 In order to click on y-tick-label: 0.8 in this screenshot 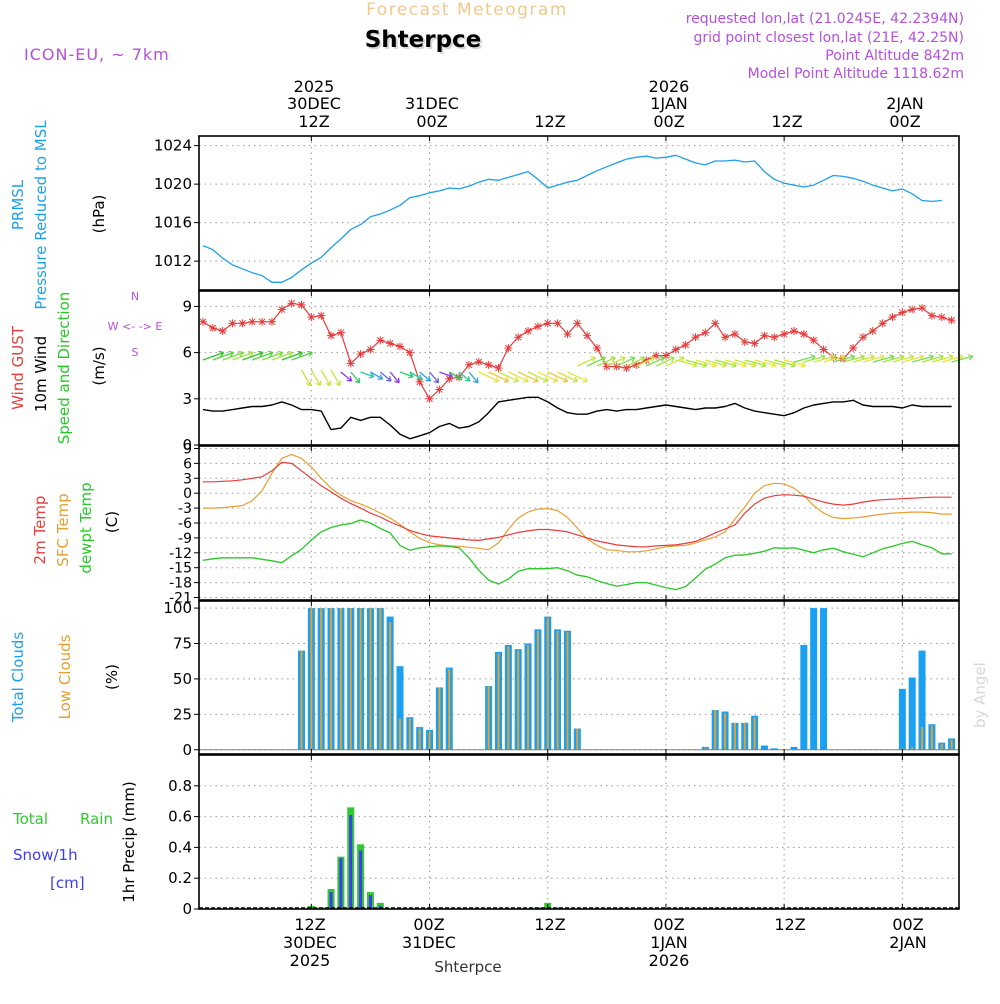, I will do `click(180, 786)`.